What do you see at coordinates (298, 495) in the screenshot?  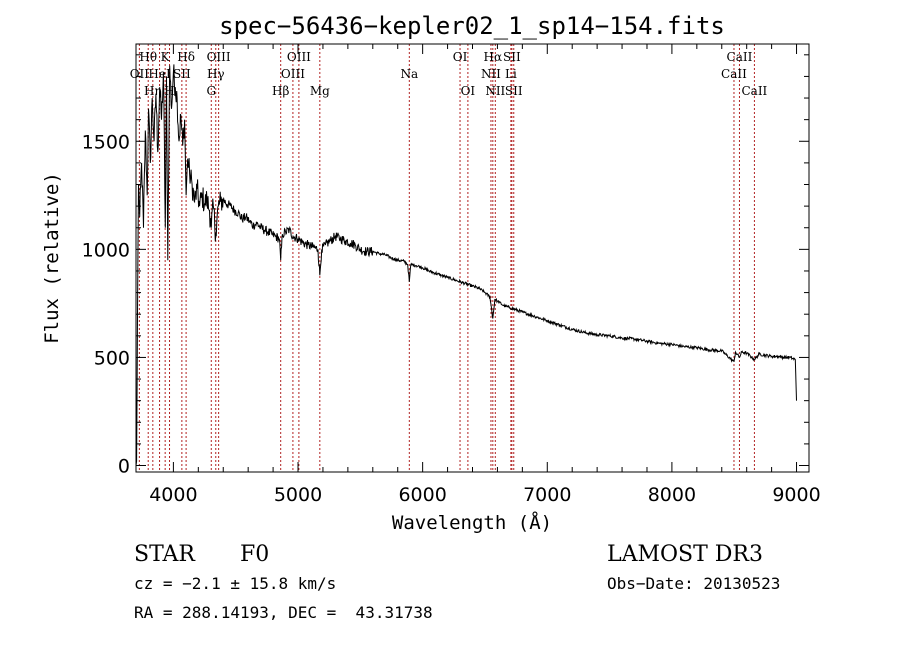 I see `x-tick-label: 5000` at bounding box center [298, 495].